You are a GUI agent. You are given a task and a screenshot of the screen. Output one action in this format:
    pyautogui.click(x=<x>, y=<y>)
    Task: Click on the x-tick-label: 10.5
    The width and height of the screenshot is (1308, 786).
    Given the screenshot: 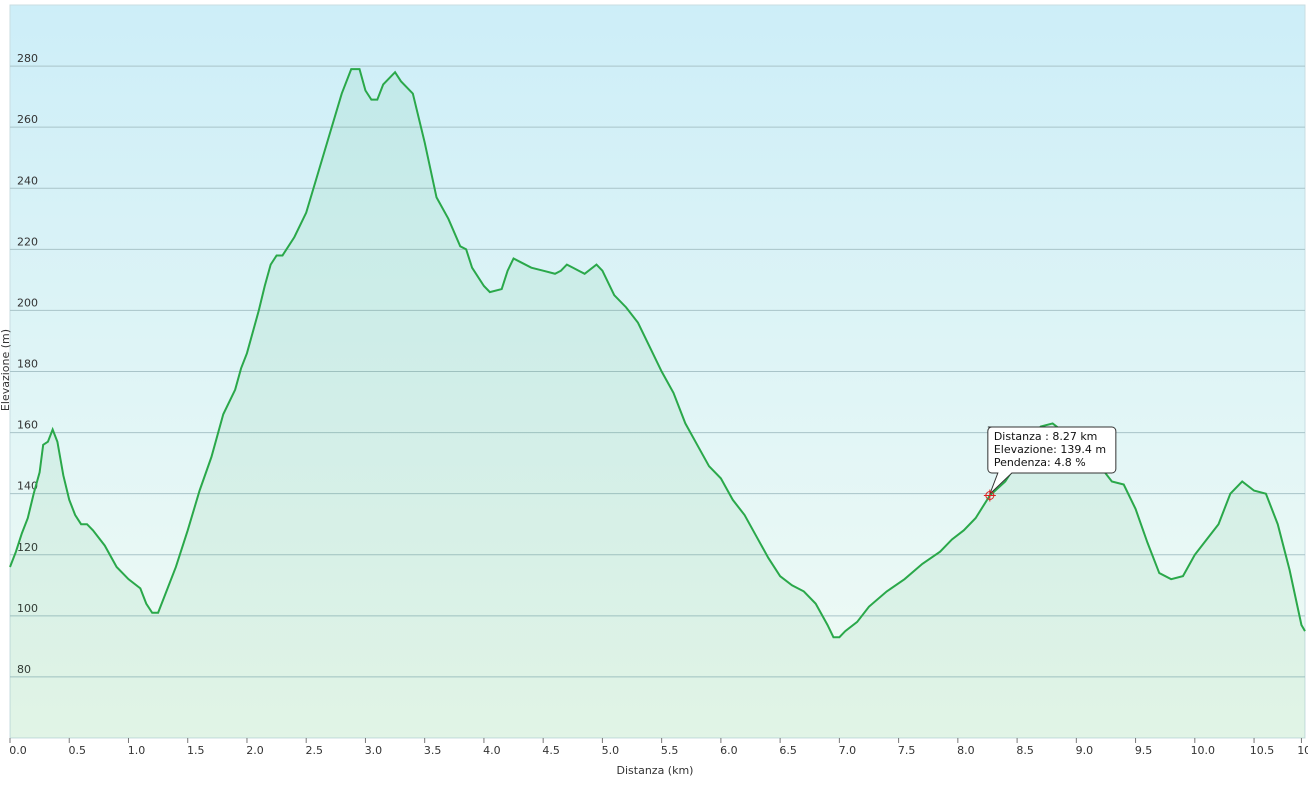 What is the action you would take?
    pyautogui.click(x=1262, y=750)
    